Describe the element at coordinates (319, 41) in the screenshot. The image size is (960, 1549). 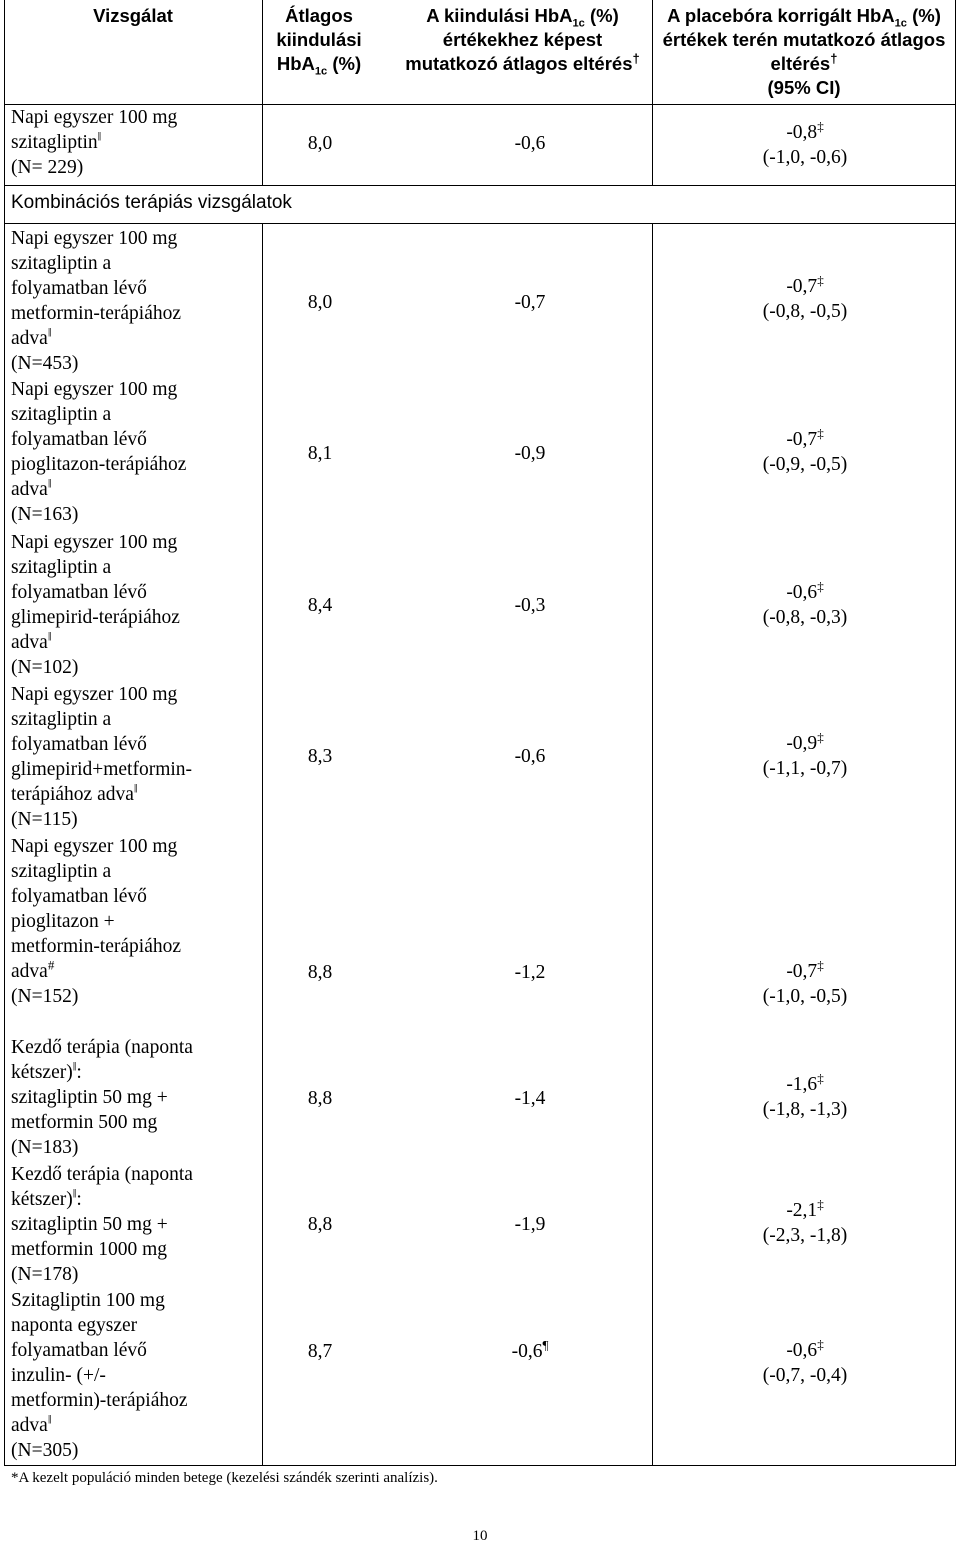
I see `header-baseline: Átlagos kiindulási HbA1c (%)` at that location.